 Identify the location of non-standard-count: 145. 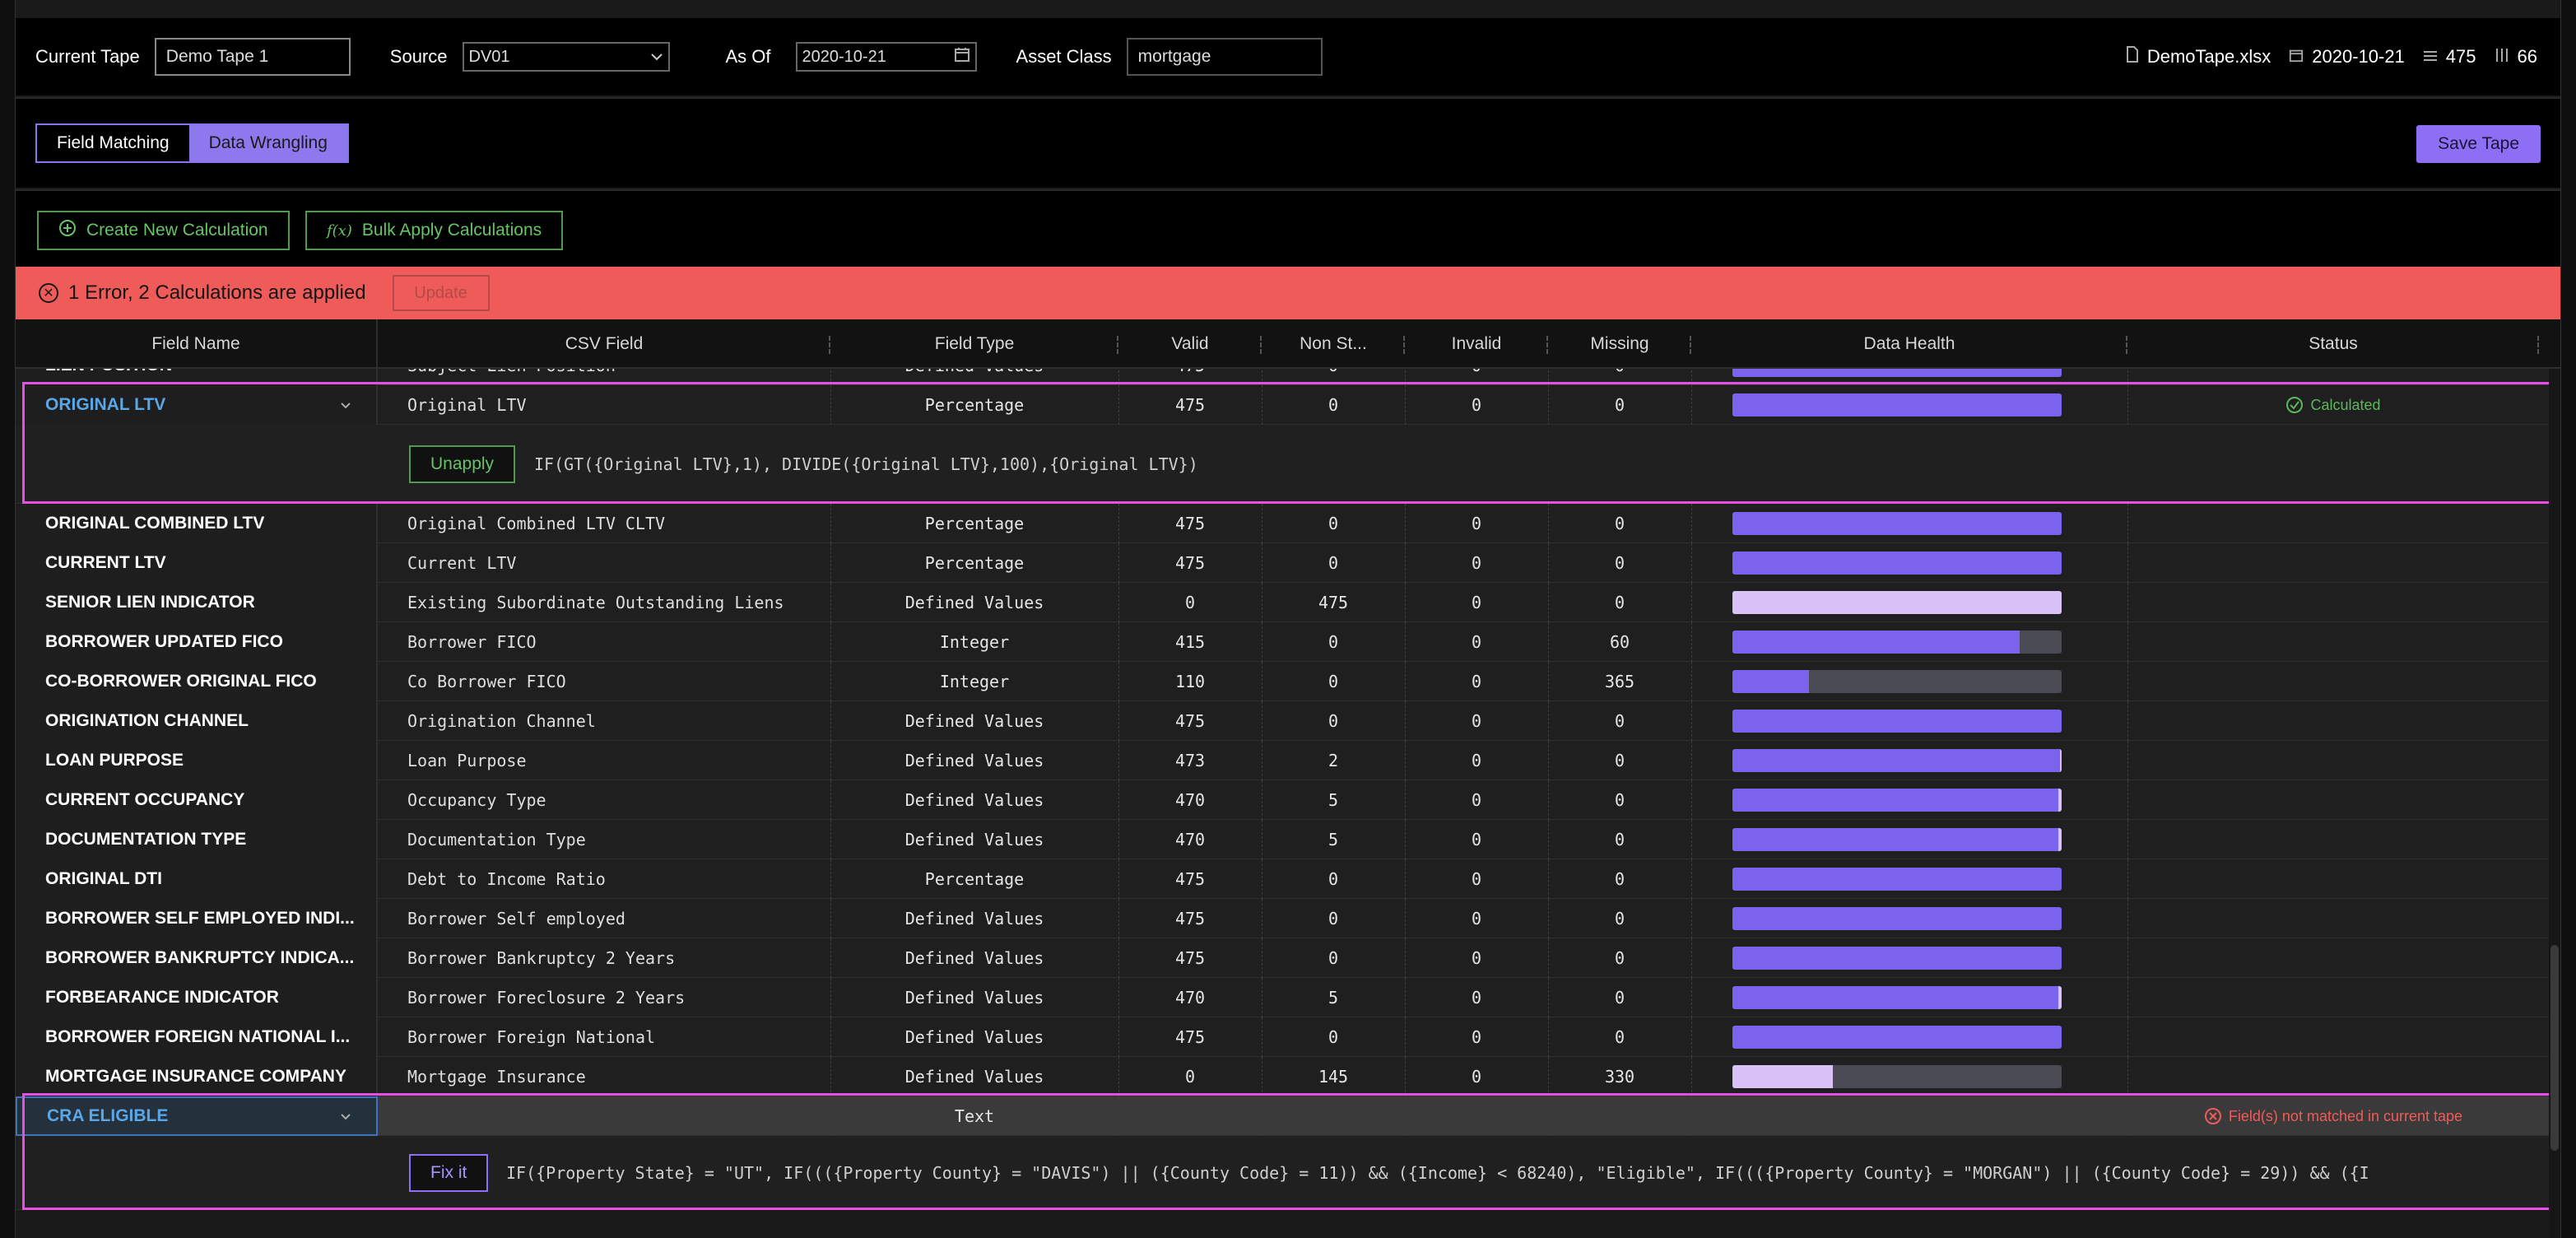
(1333, 1077).